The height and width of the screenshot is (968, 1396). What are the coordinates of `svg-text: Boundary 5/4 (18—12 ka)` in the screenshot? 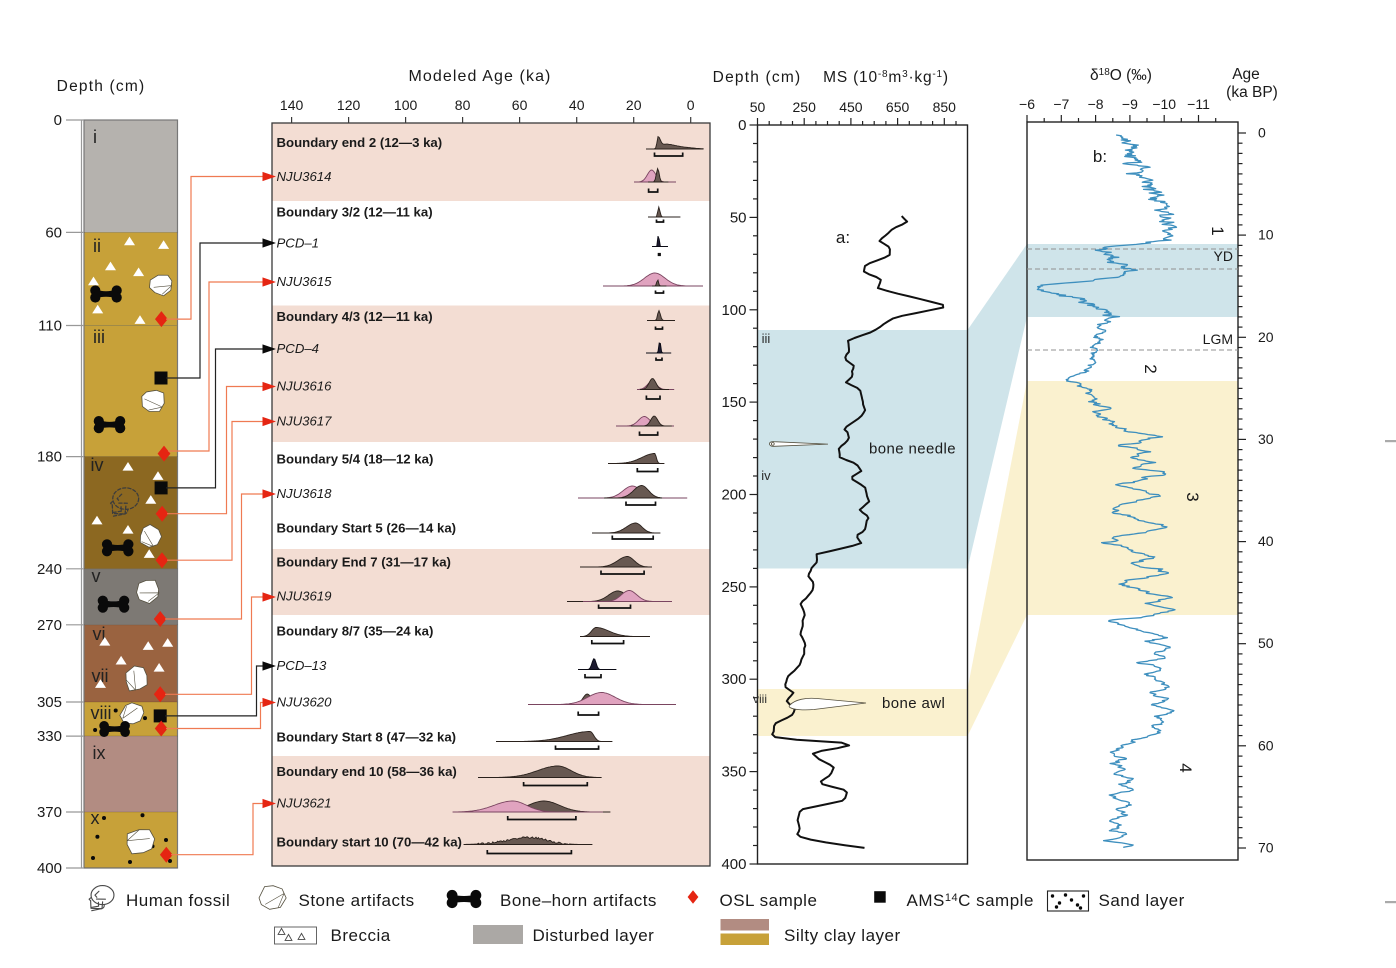 It's located at (355, 459).